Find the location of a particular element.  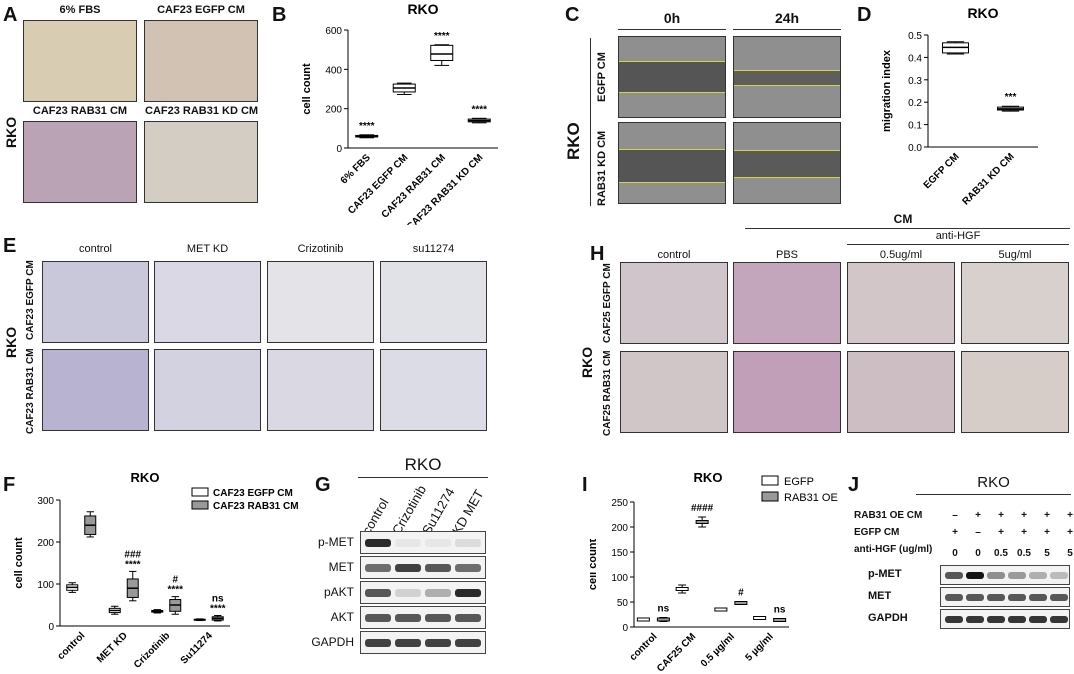

x-tick-label: 6% FBS is located at coordinates (356, 169).